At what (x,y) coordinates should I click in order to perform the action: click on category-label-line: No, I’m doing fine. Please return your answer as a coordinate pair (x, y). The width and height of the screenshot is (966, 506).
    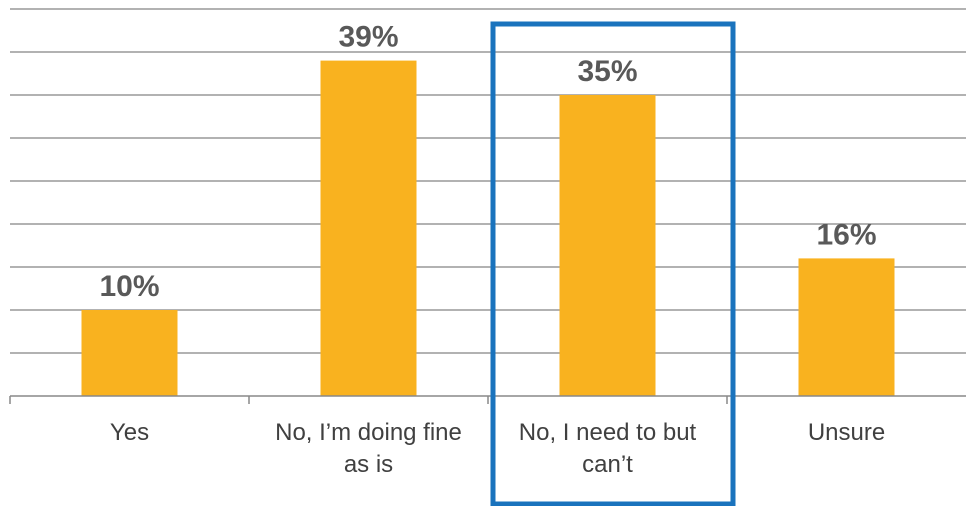
    Looking at the image, I should click on (368, 432).